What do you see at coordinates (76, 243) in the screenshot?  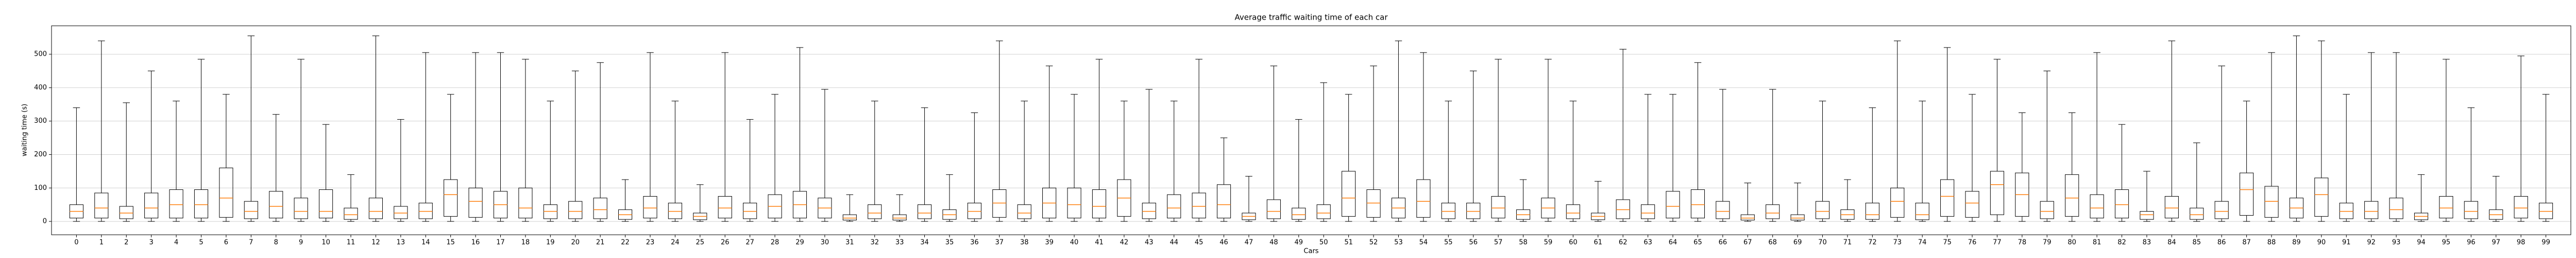 I see `x-tick-label: 0` at bounding box center [76, 243].